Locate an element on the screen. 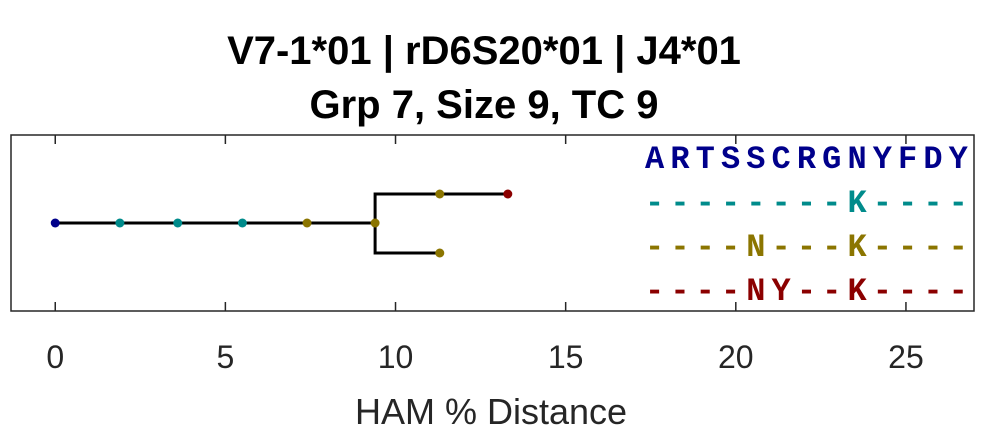 This screenshot has height=445, width=991. chart-subtitle: Grp 7, Size 9, TC 9 is located at coordinates (483, 105).